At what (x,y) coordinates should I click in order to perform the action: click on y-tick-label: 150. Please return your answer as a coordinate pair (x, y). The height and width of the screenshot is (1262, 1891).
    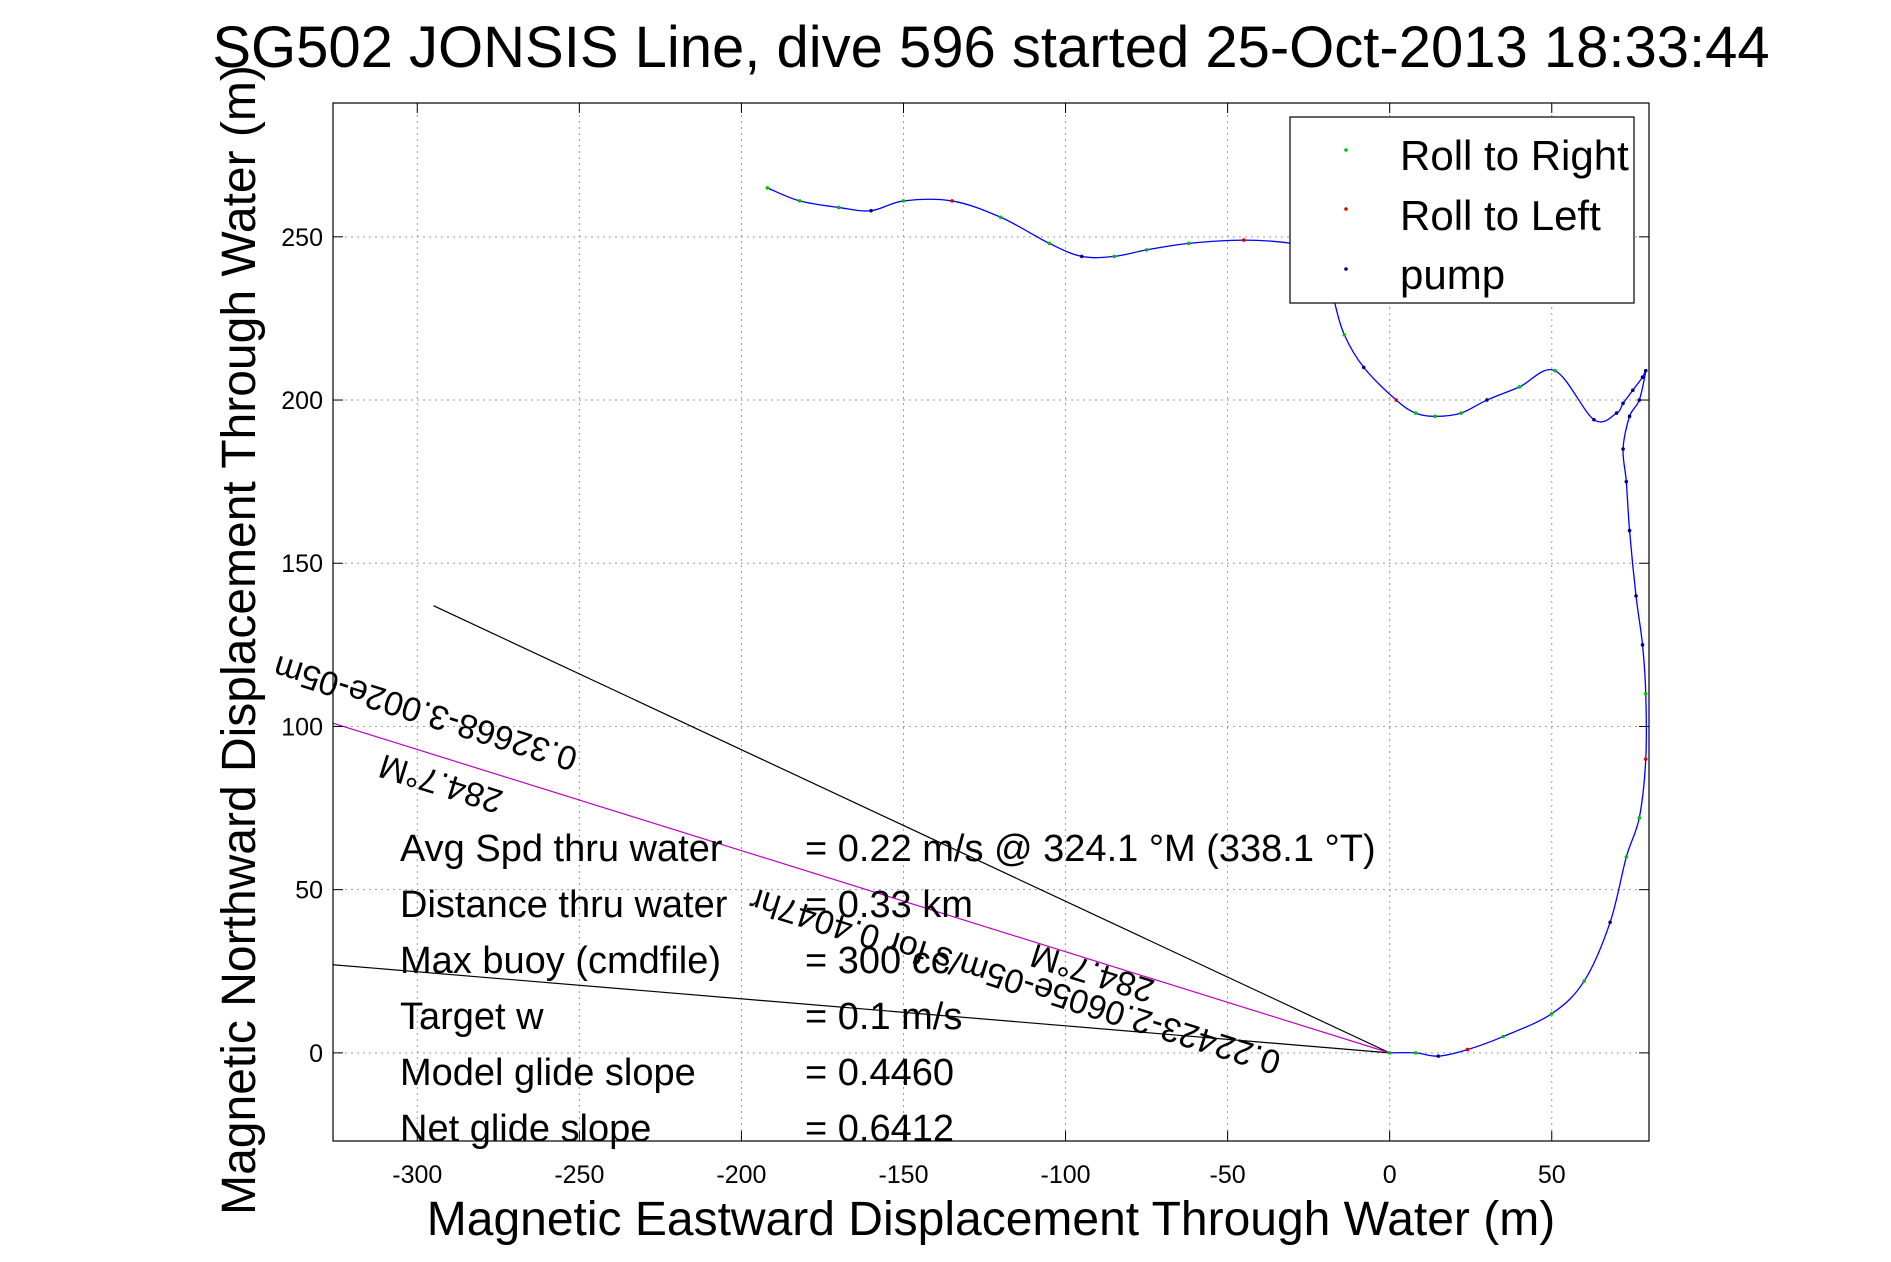
    Looking at the image, I should click on (302, 564).